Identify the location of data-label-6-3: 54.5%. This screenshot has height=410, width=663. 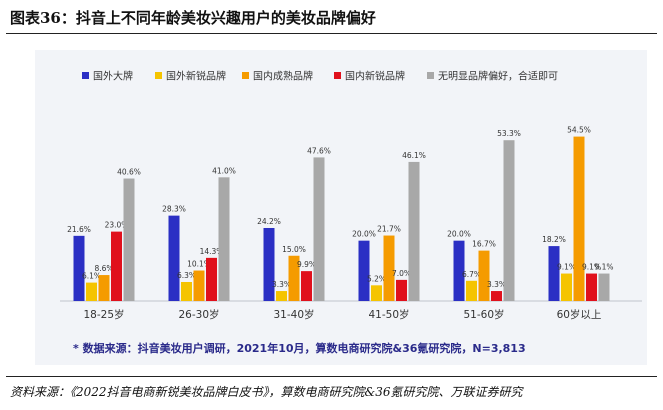
(579, 130).